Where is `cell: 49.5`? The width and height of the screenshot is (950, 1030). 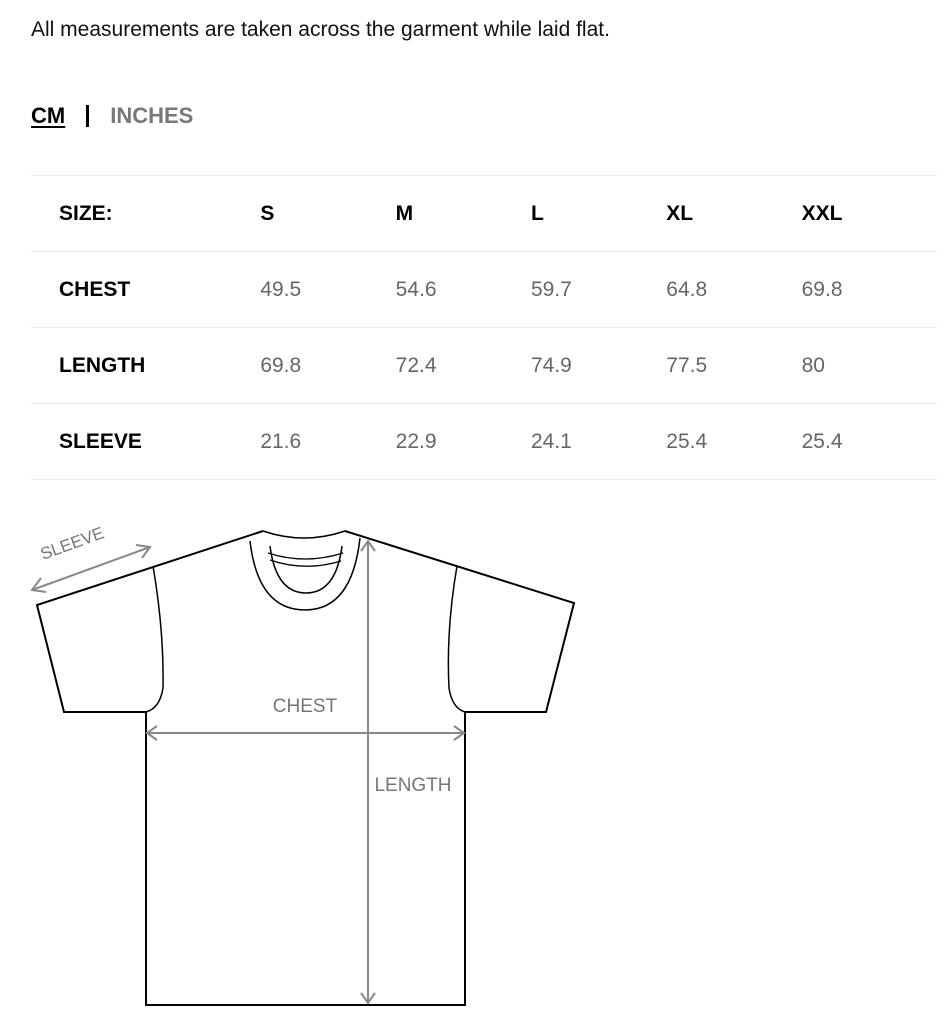
cell: 49.5 is located at coordinates (281, 289).